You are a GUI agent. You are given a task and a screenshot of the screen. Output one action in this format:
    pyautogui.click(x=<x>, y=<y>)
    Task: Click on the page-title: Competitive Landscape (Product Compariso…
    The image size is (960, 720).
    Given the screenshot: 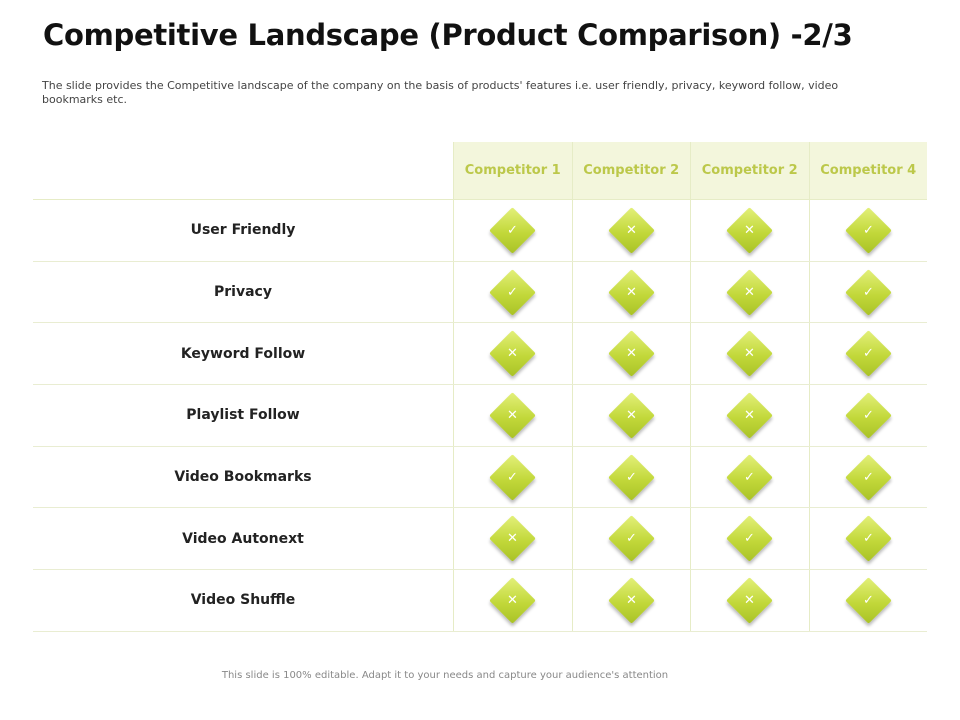 What is the action you would take?
    pyautogui.click(x=448, y=35)
    